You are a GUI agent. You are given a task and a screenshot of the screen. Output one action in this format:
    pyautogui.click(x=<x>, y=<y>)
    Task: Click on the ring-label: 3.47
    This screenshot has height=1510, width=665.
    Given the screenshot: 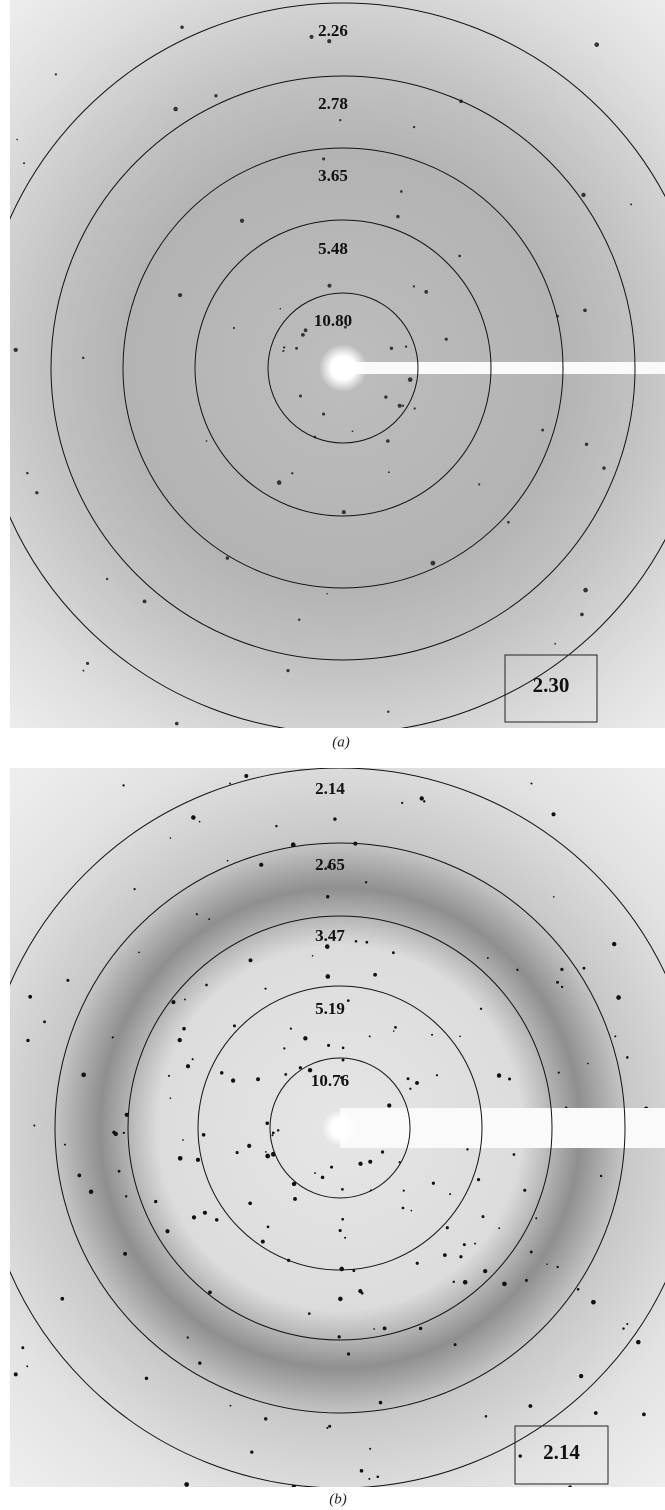 What is the action you would take?
    pyautogui.click(x=330, y=935)
    